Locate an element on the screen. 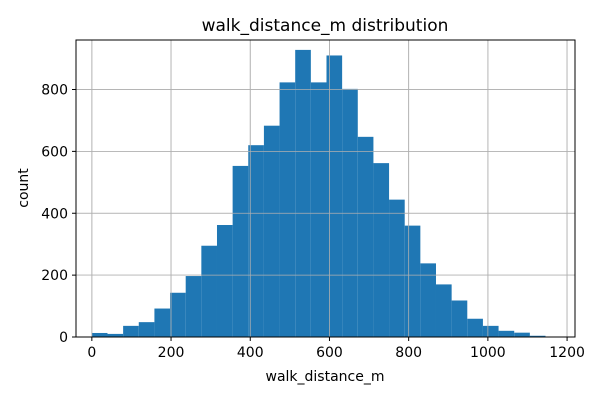 This screenshot has width=600, height=400. x-tick-label: 1200 is located at coordinates (567, 353).